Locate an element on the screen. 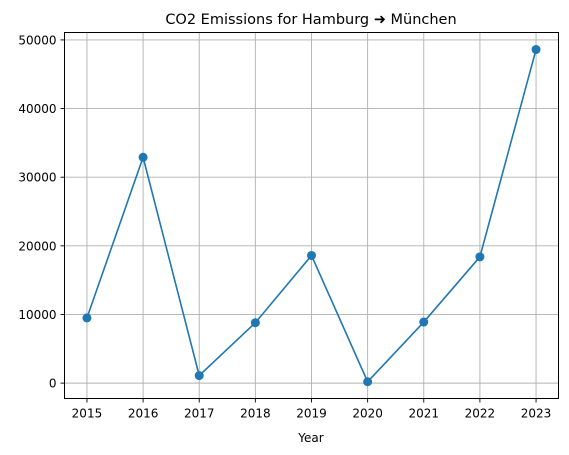  x-tick-label: 2023 is located at coordinates (536, 414).